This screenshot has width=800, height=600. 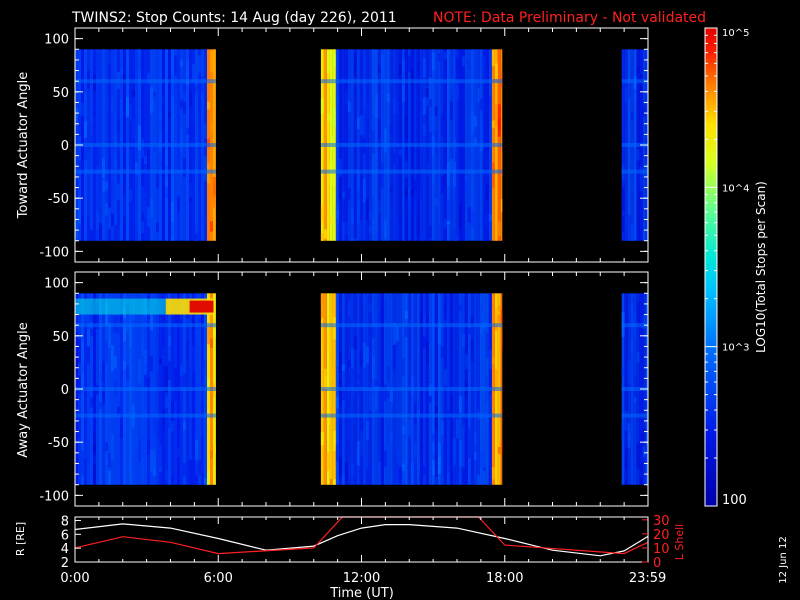 What do you see at coordinates (65, 563) in the screenshot?
I see `radius-tick-label: 2` at bounding box center [65, 563].